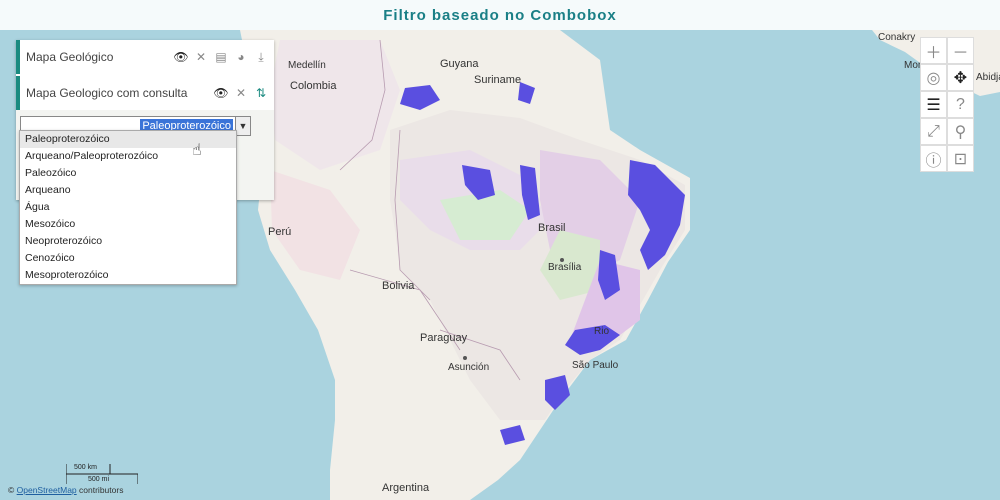 This screenshot has width=1000, height=500. I want to click on scale-km-label: 500 km, so click(85, 467).